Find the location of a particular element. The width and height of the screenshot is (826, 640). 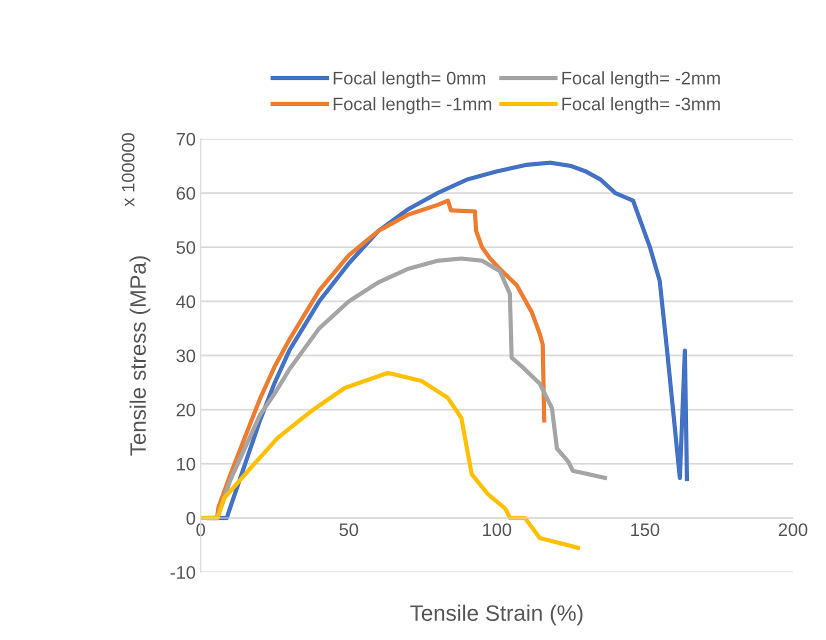

x-tick-label: 50 is located at coordinates (348, 529).